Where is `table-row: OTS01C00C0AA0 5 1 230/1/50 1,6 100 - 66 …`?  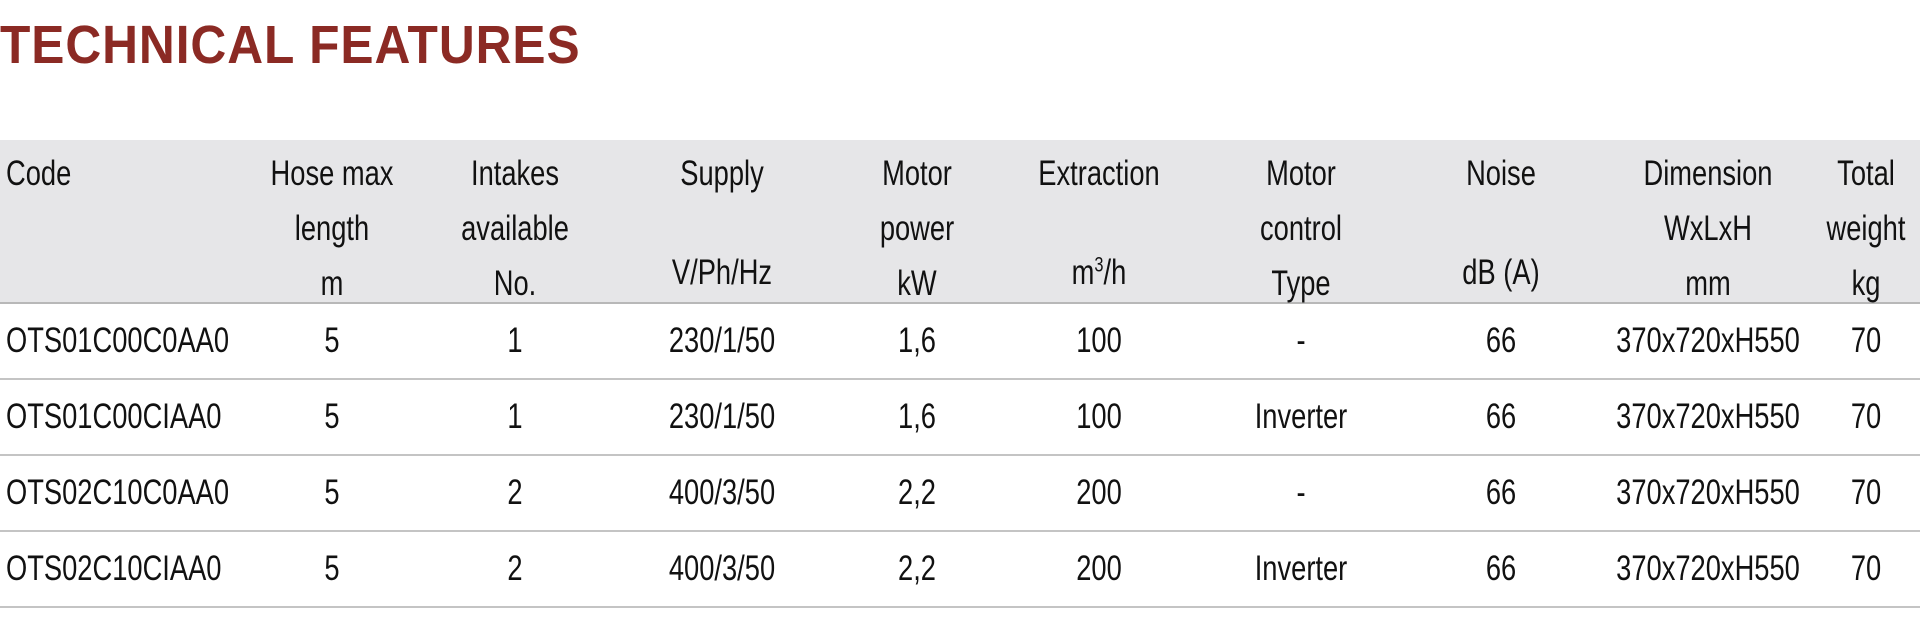
table-row: OTS01C00C0AA0 5 1 230/1/50 1,6 100 - 66 … is located at coordinates (960, 342).